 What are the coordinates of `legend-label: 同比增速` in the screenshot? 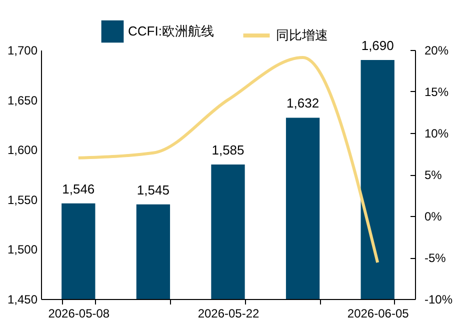 It's located at (302, 35).